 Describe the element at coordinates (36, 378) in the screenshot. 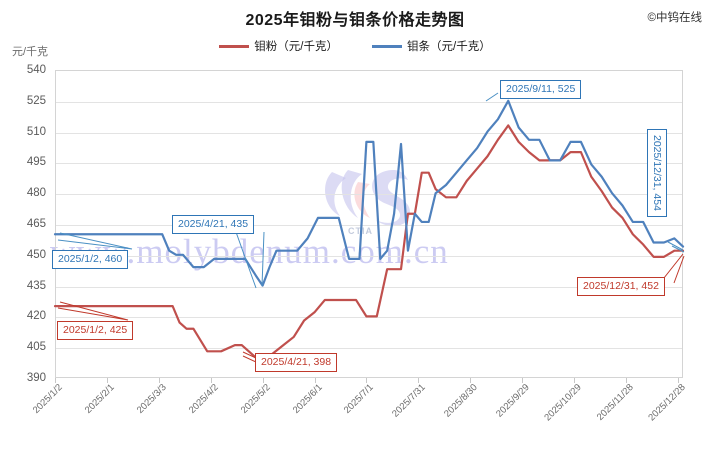

I see `y-axis-tick-label: 390` at that location.